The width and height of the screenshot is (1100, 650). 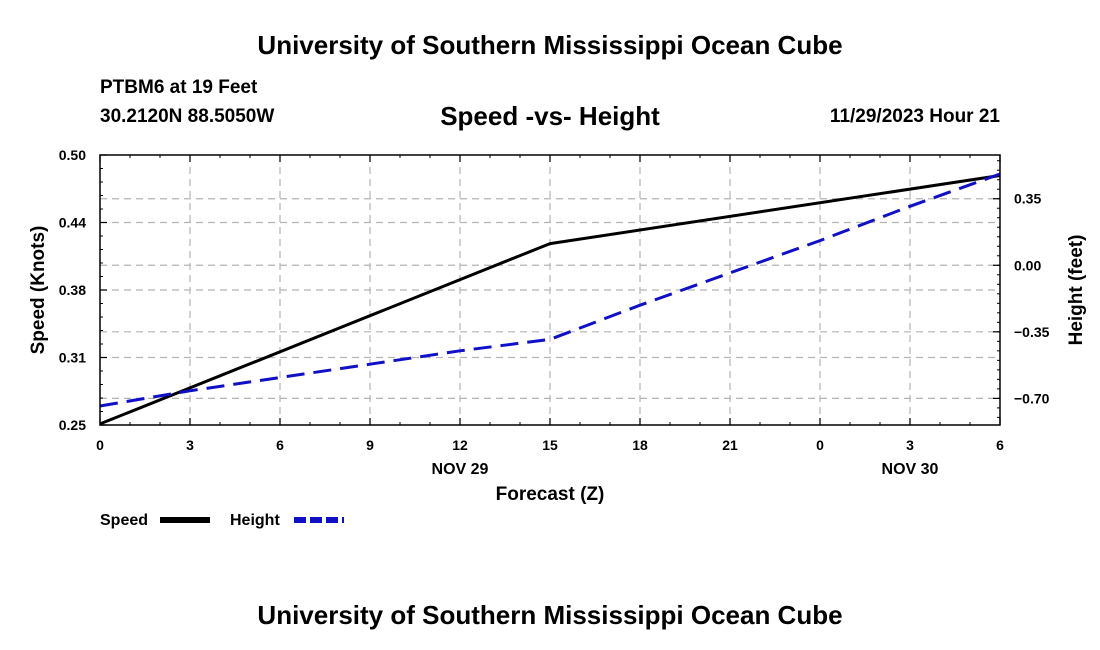 I want to click on x-tick-label: 9, so click(x=370, y=445).